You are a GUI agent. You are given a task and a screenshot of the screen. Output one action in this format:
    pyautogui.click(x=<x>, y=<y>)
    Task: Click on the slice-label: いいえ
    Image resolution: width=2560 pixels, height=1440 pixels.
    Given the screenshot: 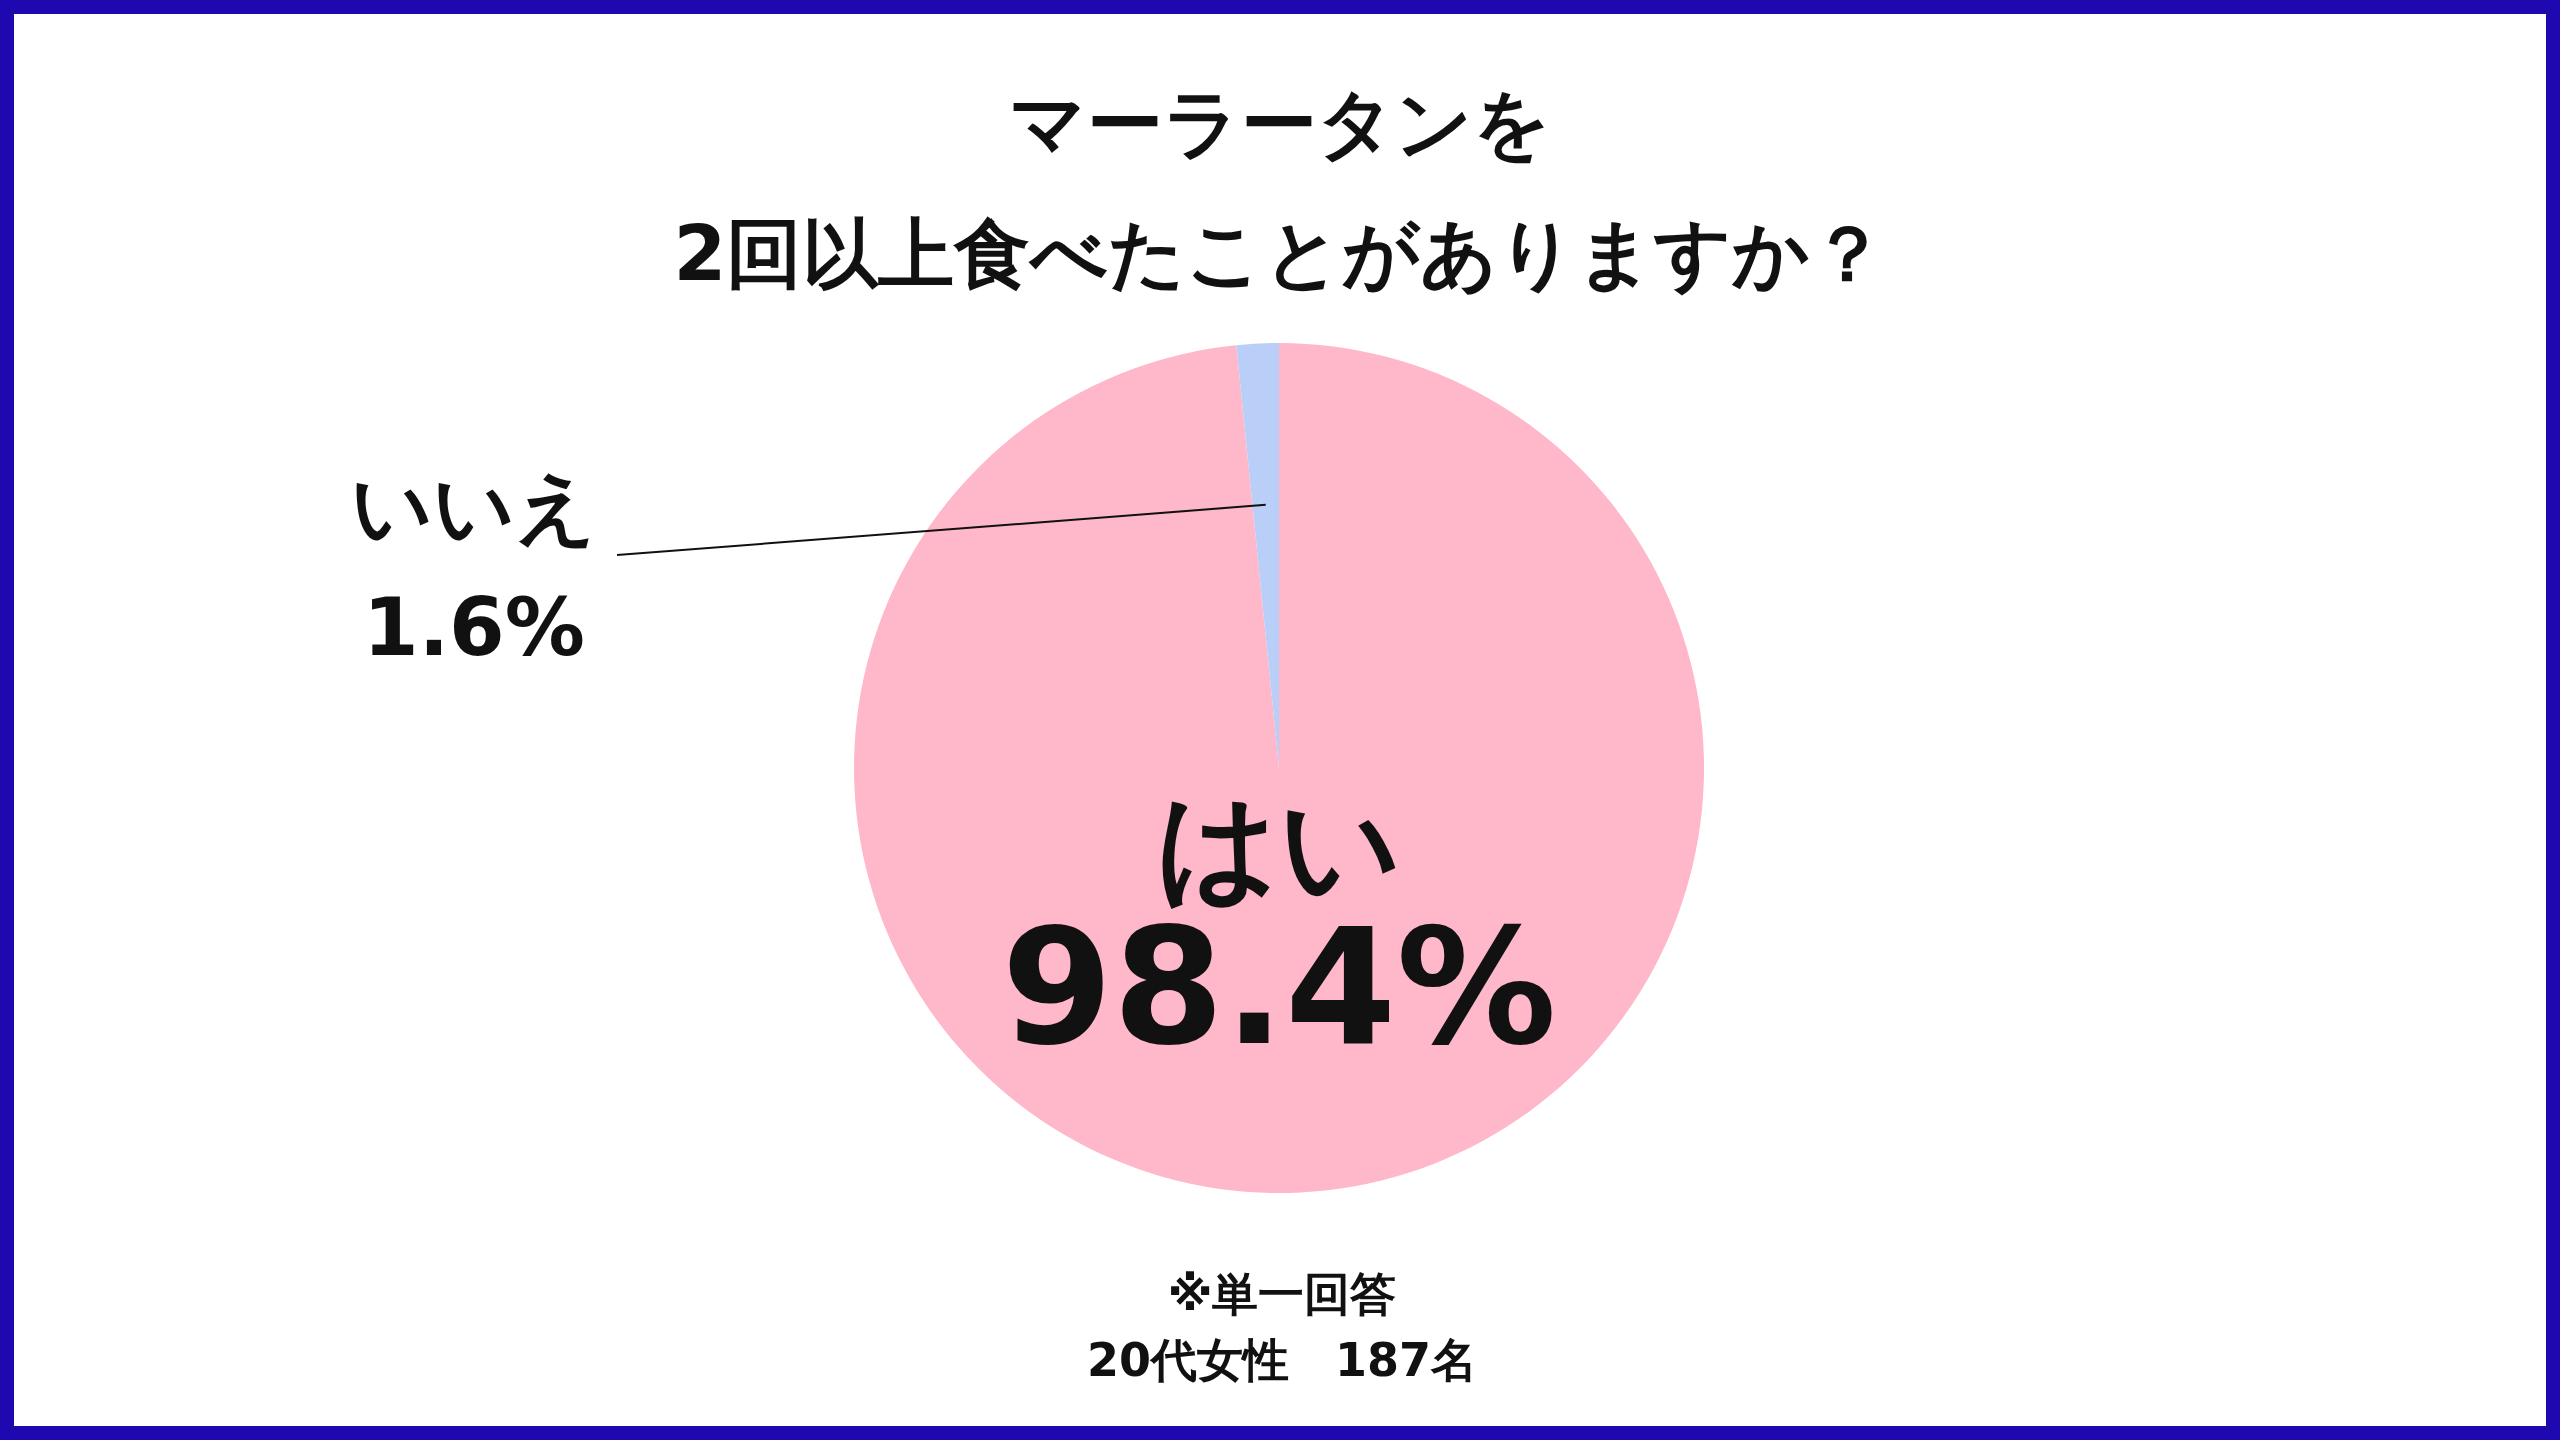 What is the action you would take?
    pyautogui.click(x=474, y=507)
    